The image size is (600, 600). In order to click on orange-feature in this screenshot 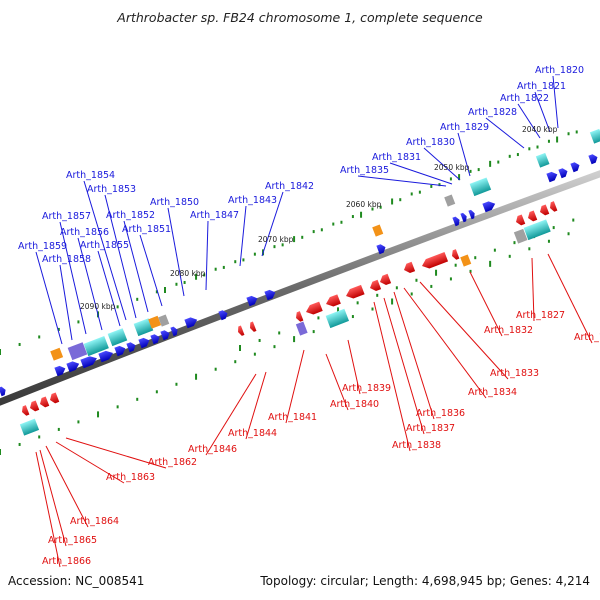, I will do `click(466, 260)`.